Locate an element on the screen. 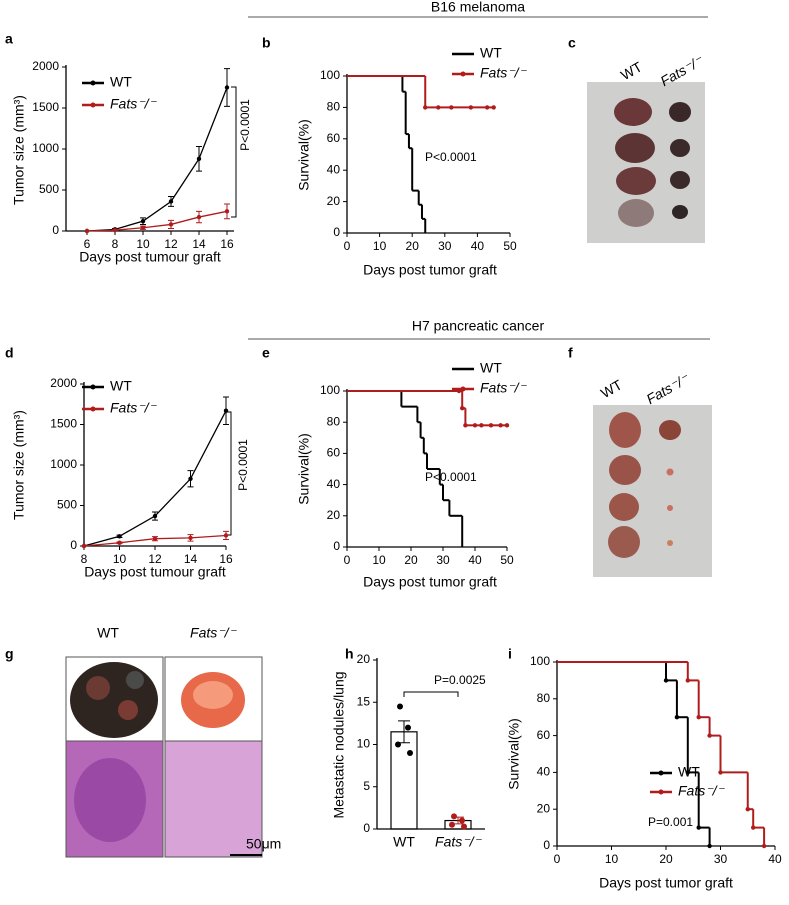 This screenshot has height=905, width=789. bar is located at coordinates (404, 780).